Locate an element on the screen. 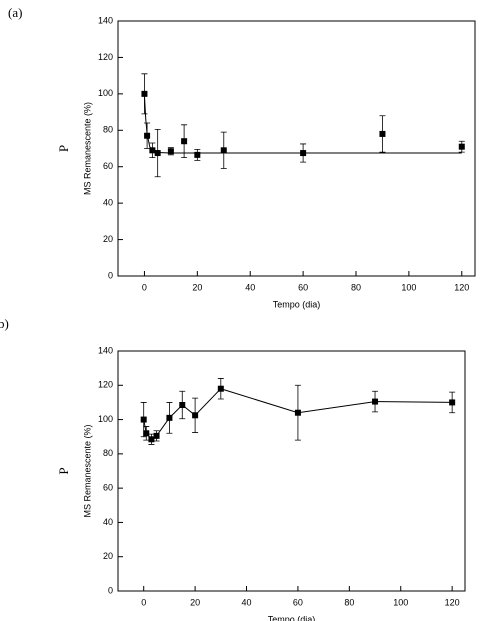 Image resolution: width=487 pixels, height=621 pixels. series-line is located at coordinates (302, 124).